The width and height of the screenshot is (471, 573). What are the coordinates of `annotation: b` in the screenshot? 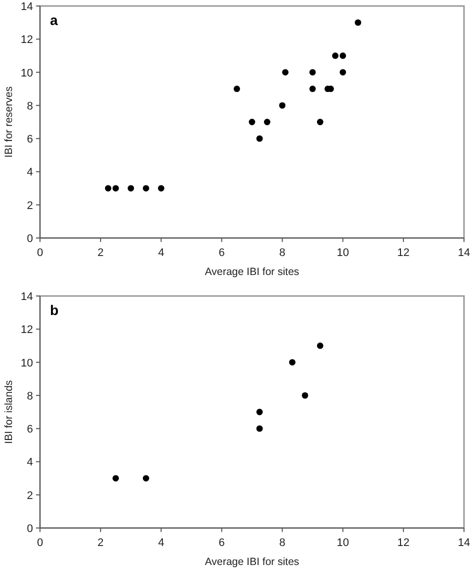 It's located at (54, 310).